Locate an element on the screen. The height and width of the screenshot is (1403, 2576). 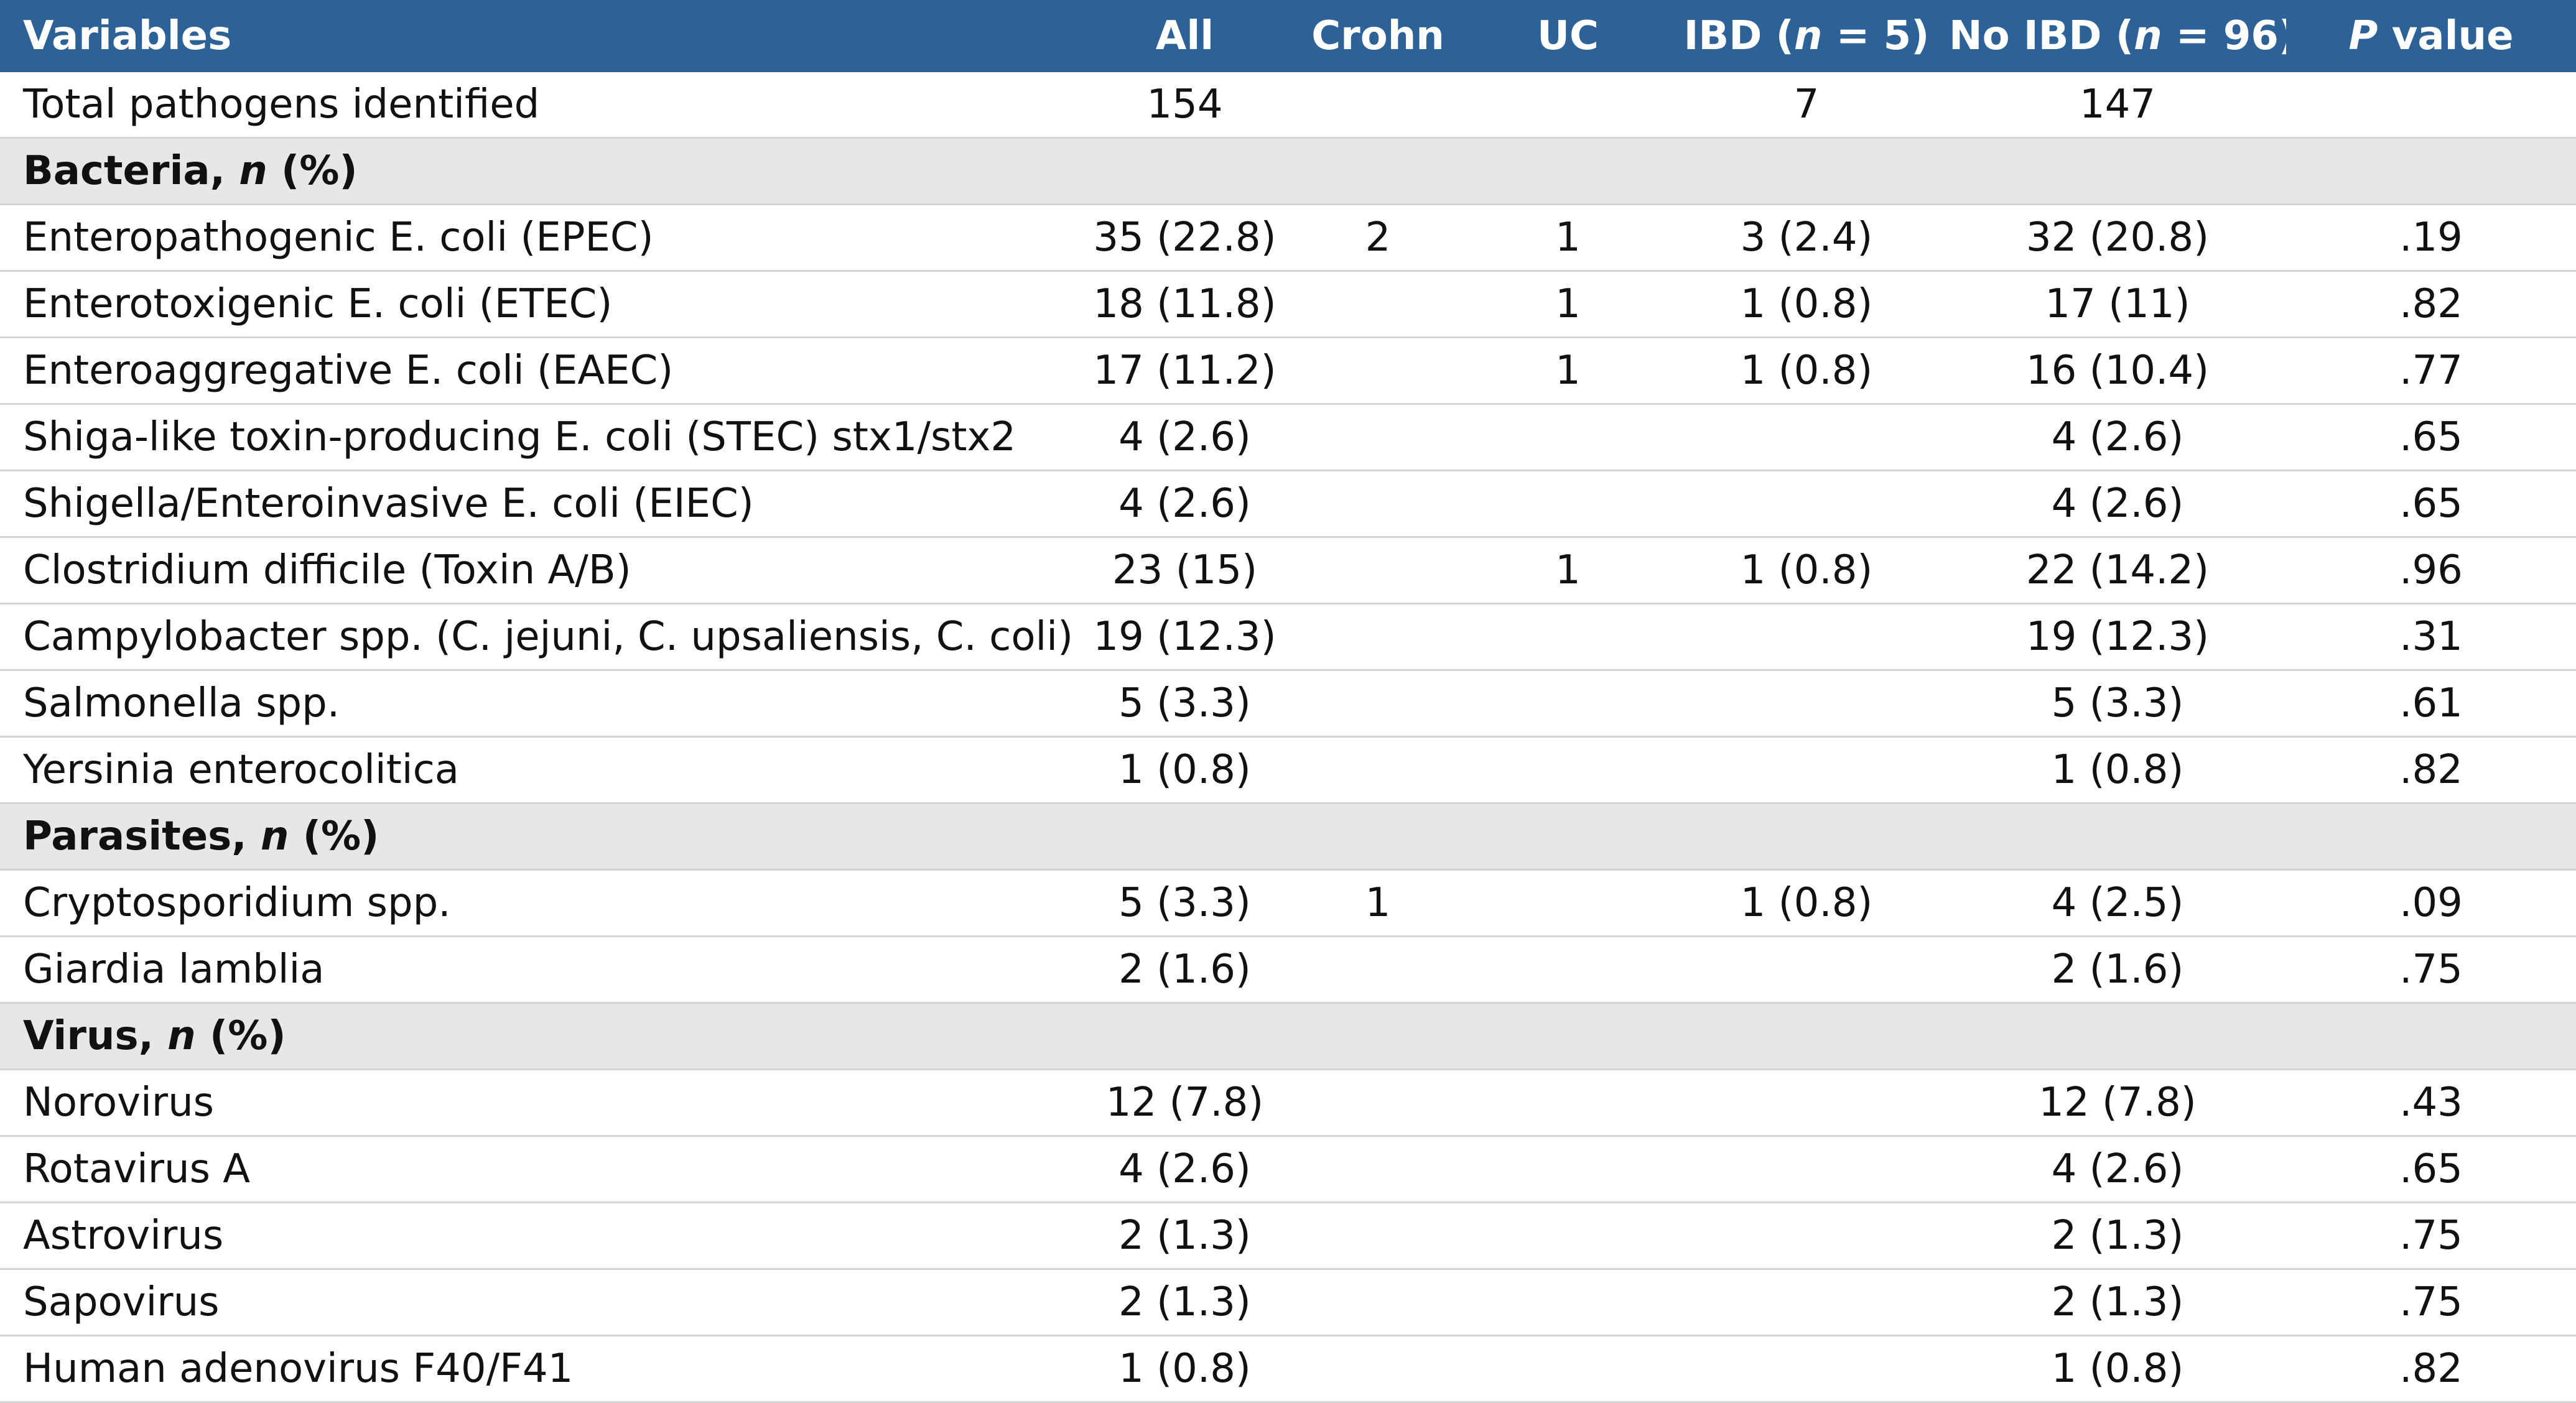
row-label: Total pathogens identified is located at coordinates (543, 105).